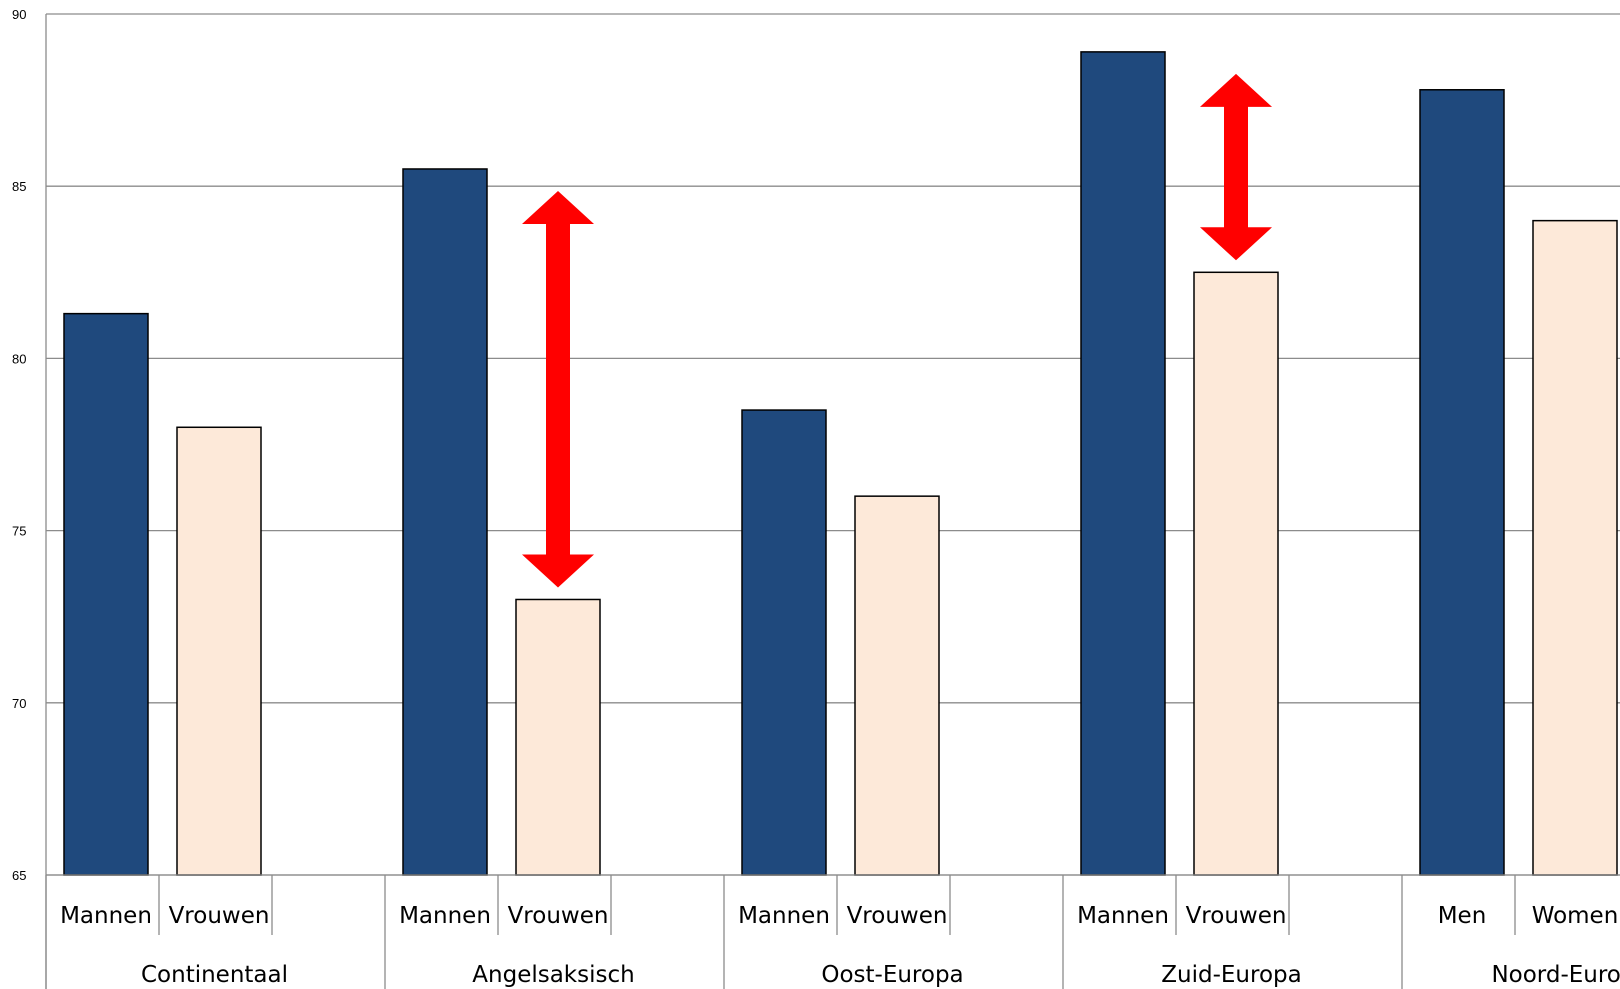 The height and width of the screenshot is (989, 1620). Describe the element at coordinates (1555, 975) in the screenshot. I see `group-label: Noord-Europa` at that location.